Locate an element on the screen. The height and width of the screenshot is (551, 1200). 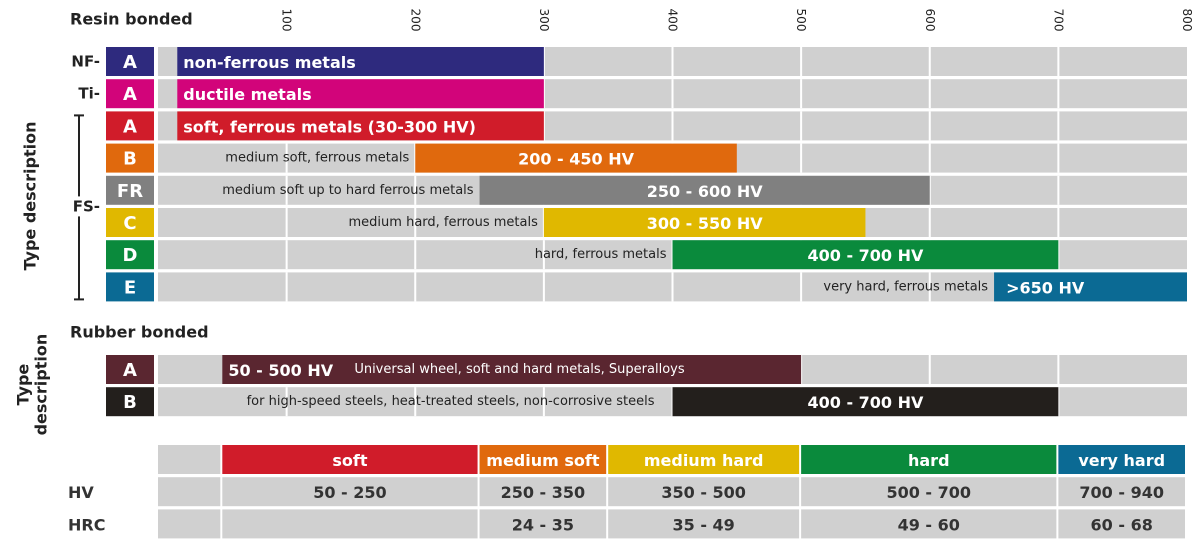
range-bar-label: 300 - 550 HV is located at coordinates (705, 223).